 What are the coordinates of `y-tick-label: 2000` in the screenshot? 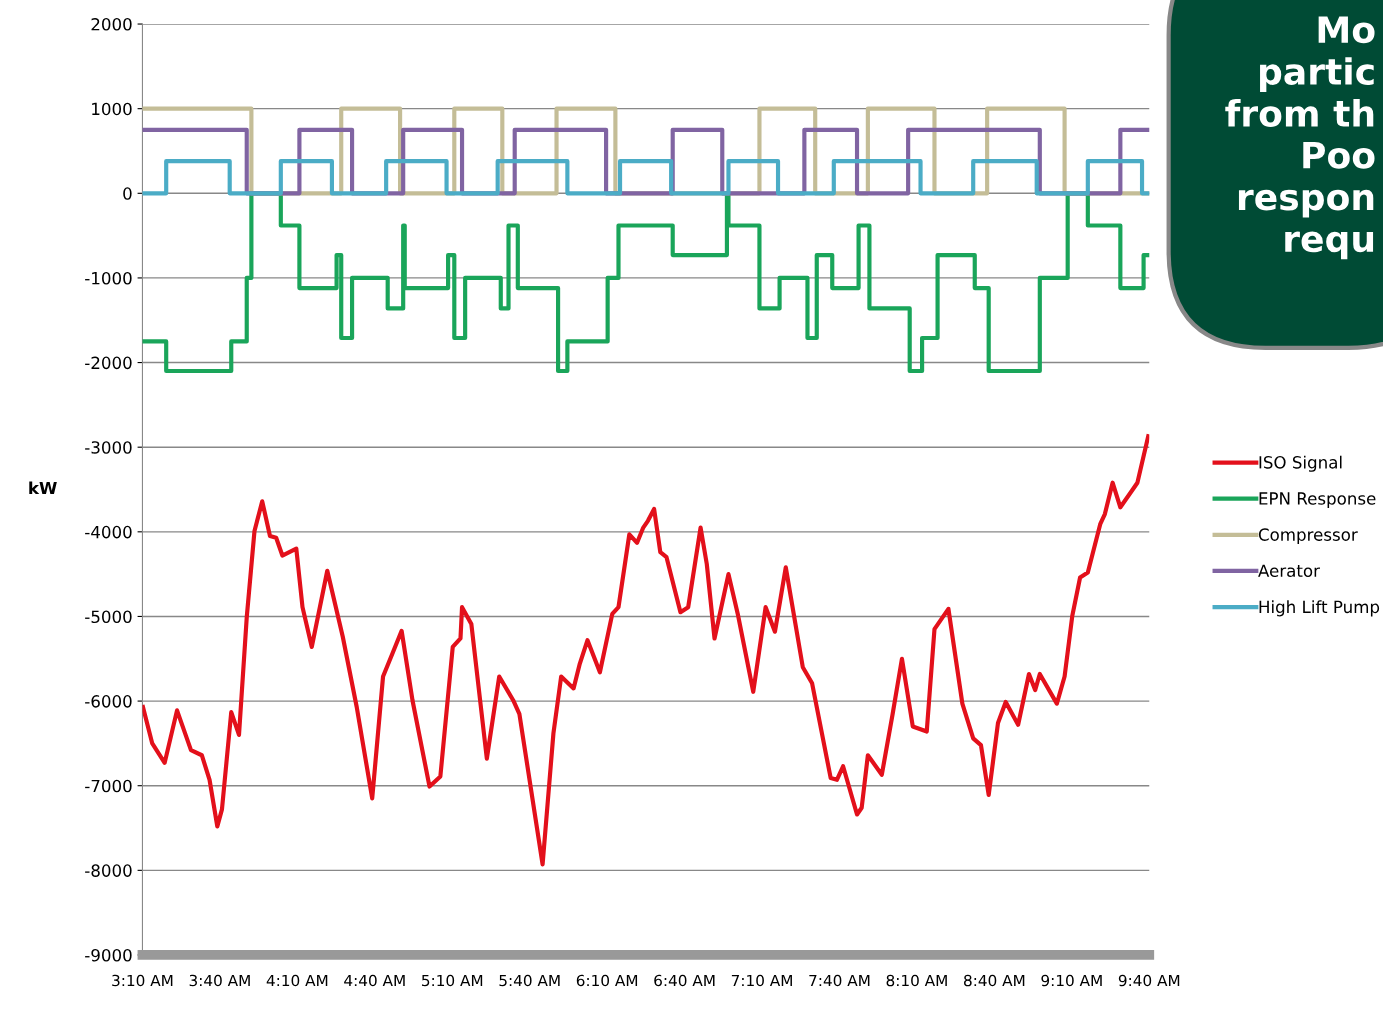 It's located at (111, 24).